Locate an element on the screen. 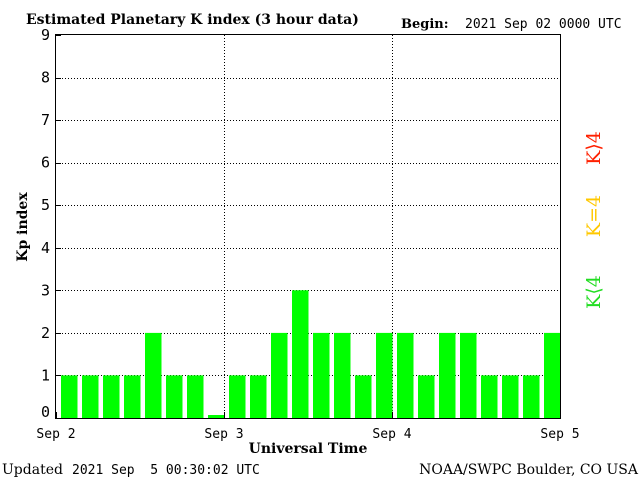 This screenshot has width=640, height=485. y-tick-label: 1 is located at coordinates (45, 375).